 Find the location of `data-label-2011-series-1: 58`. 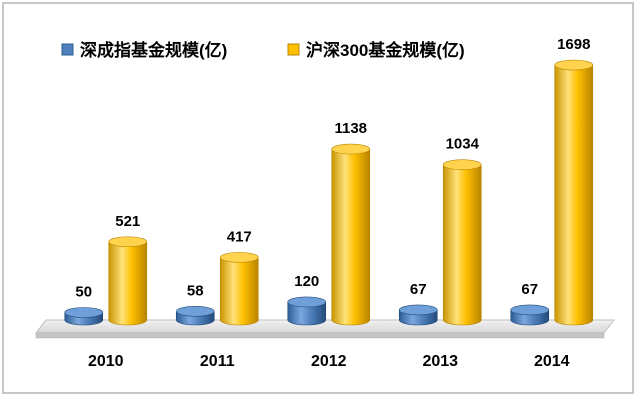

data-label-2011-series-1: 58 is located at coordinates (195, 290).